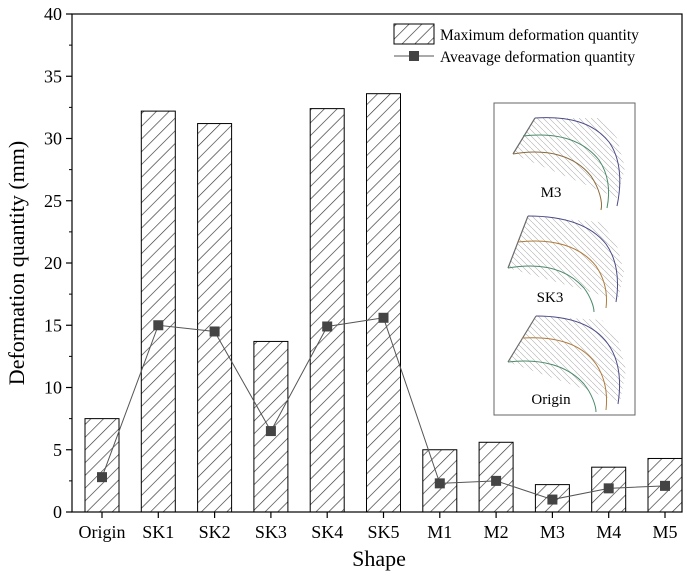 The width and height of the screenshot is (689, 577). I want to click on avg-point-sk2, so click(214, 331).